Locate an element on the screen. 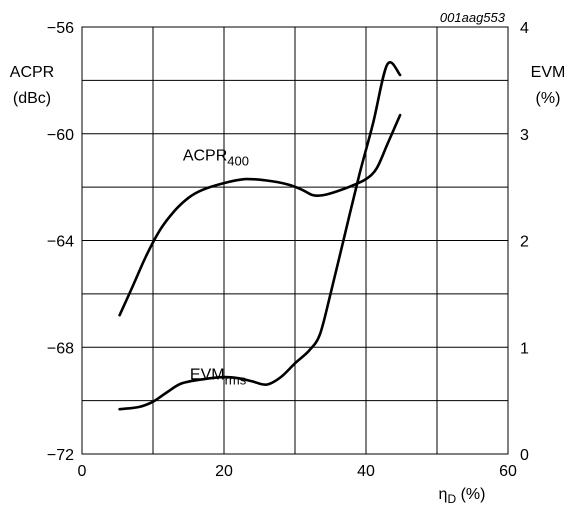  y-right-tick-label: 3 is located at coordinates (524, 135).